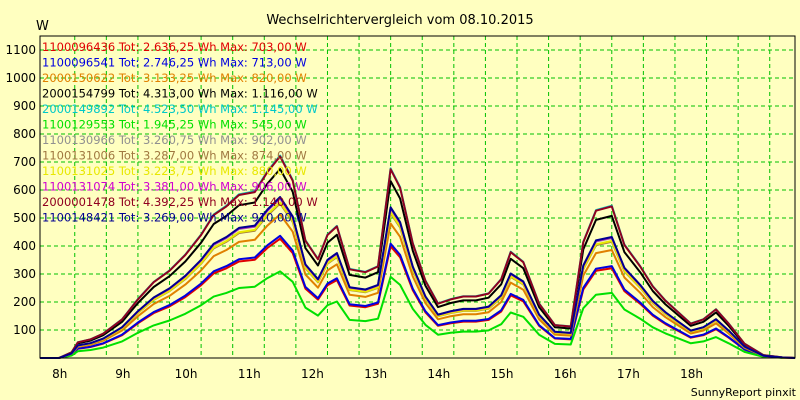  I want to click on y-tick-label: 600, so click(24, 190).